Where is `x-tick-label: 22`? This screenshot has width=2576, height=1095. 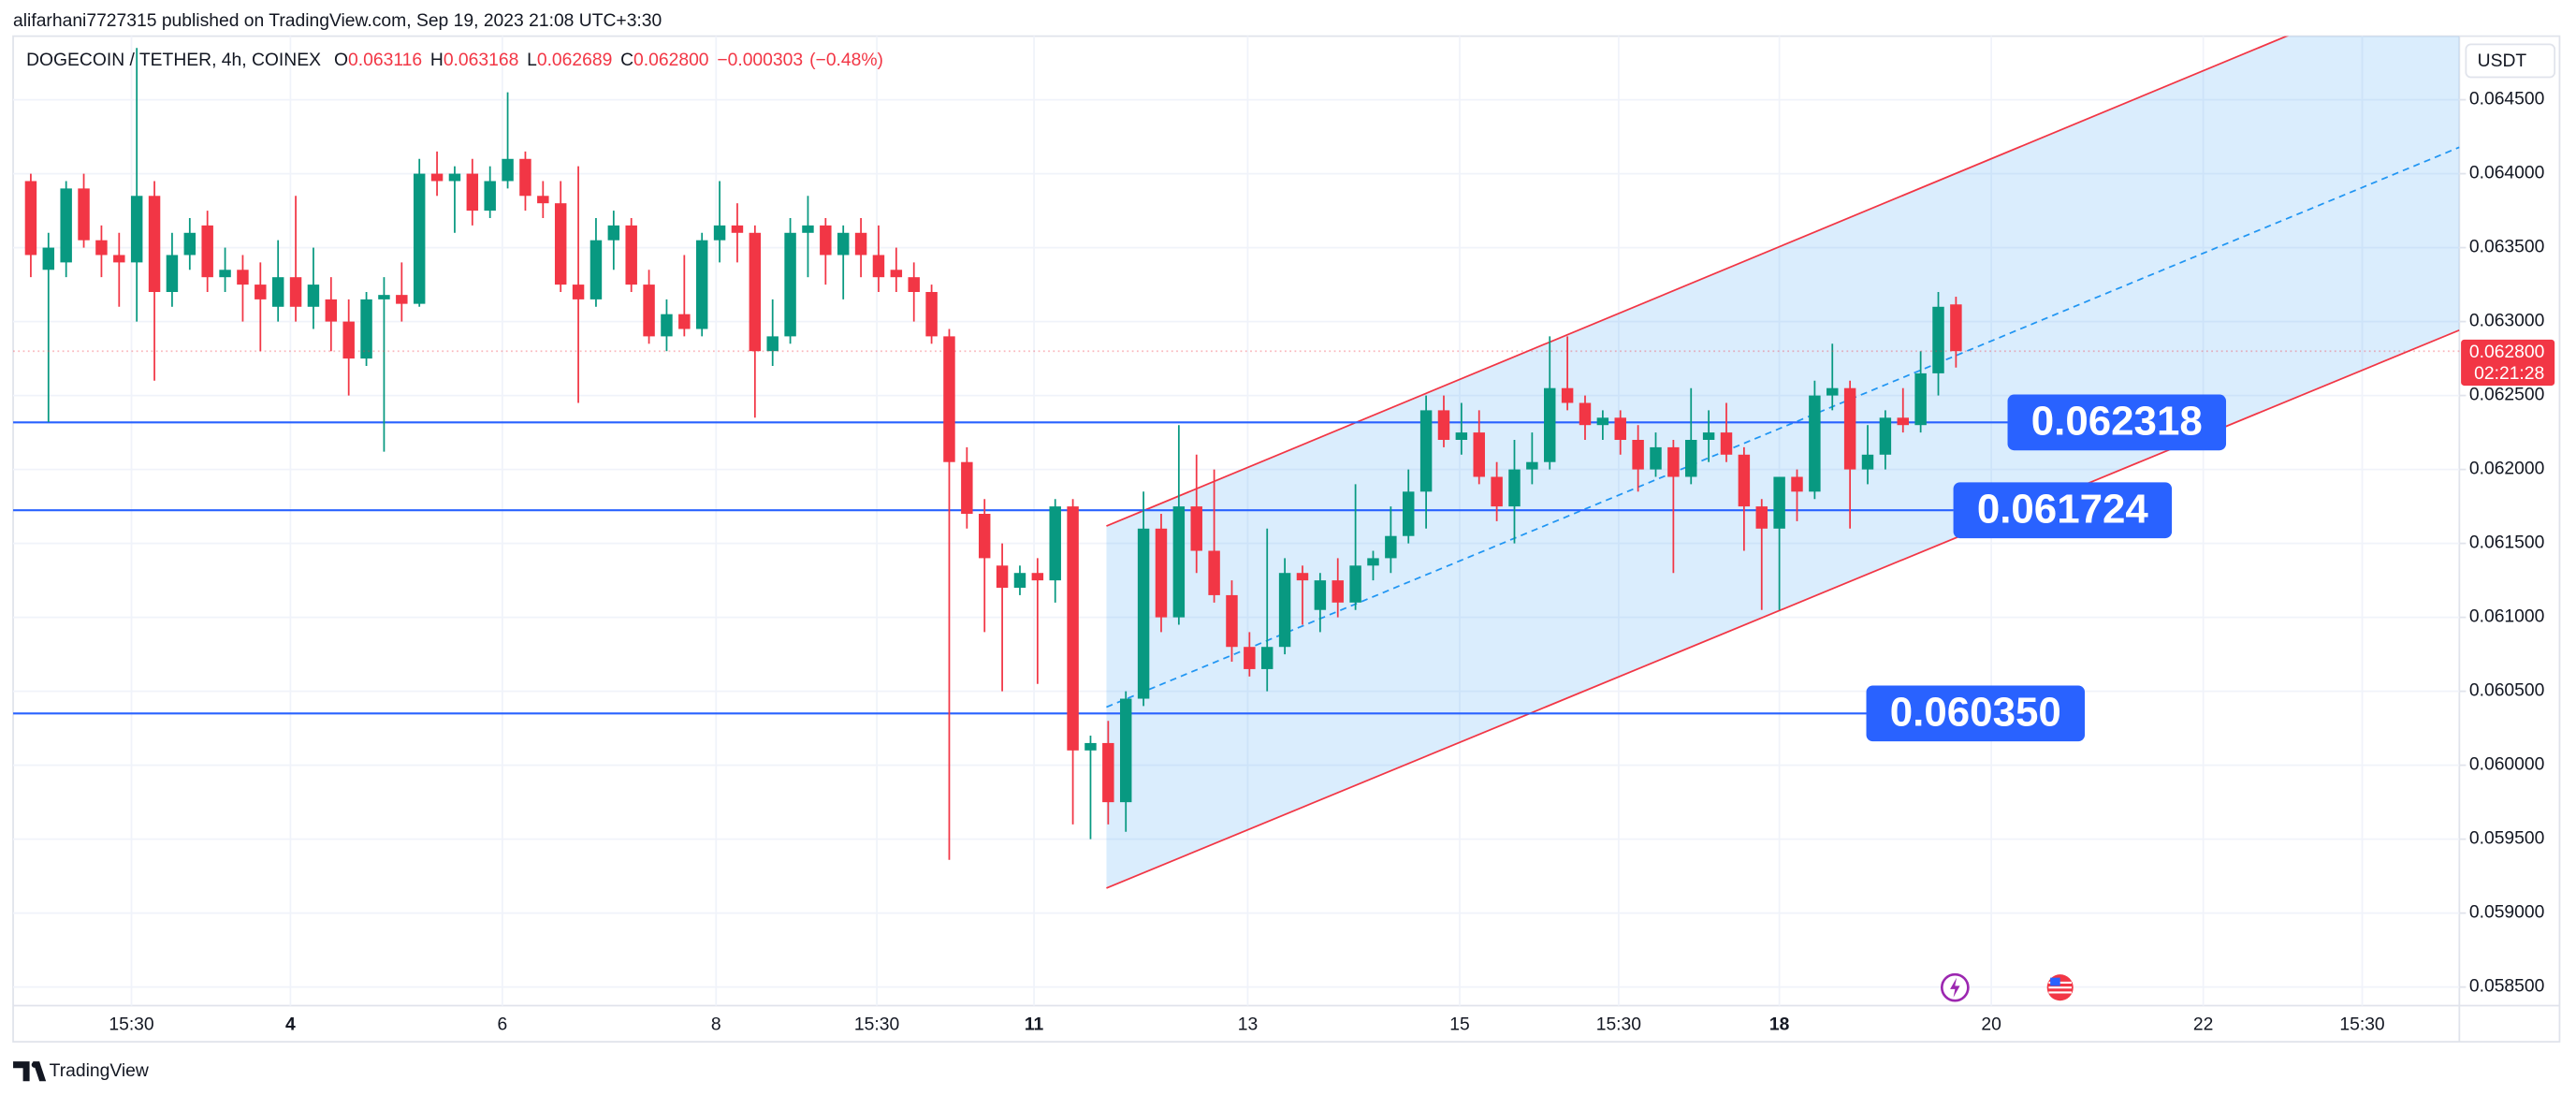
x-tick-label: 22 is located at coordinates (2203, 1025).